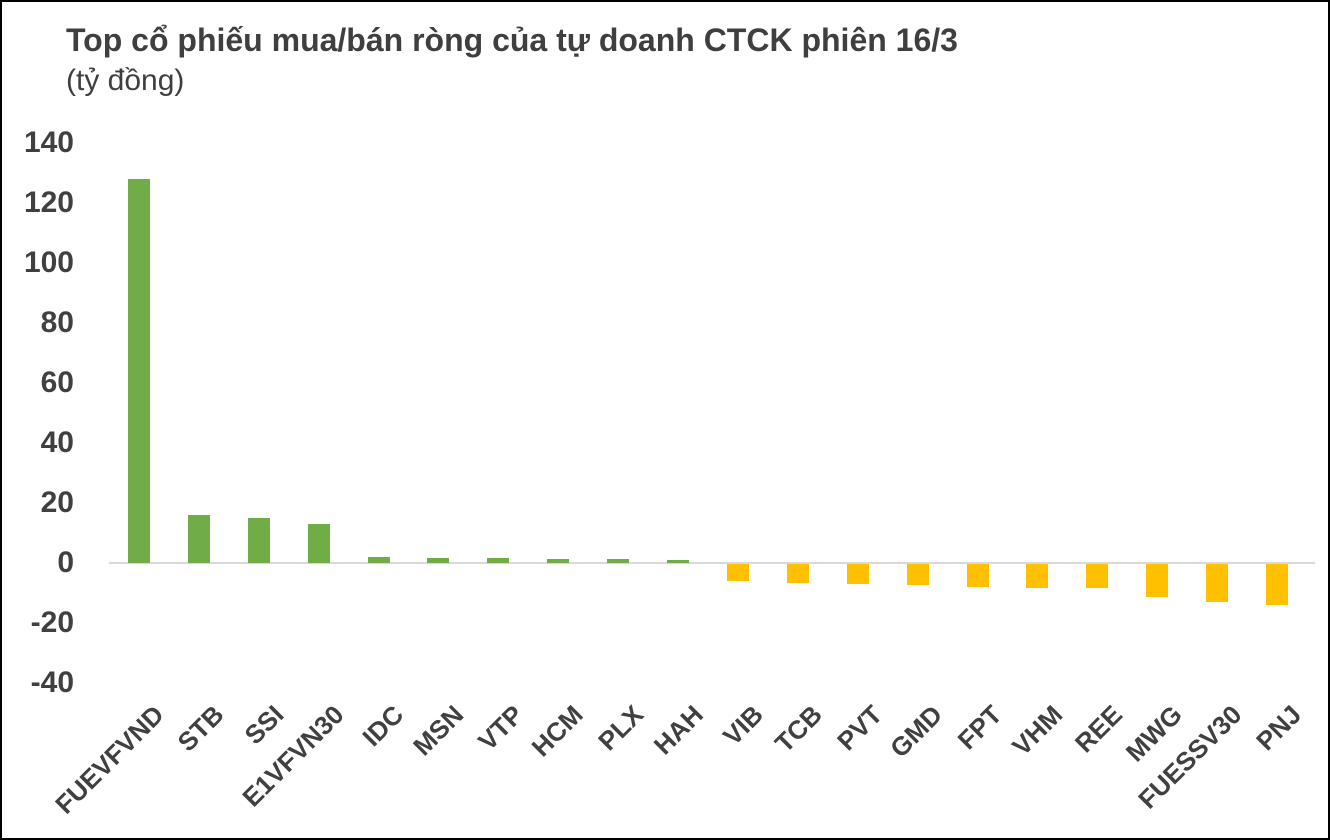 This screenshot has height=840, width=1330. Describe the element at coordinates (48, 142) in the screenshot. I see `y-tick-label: 140` at that location.